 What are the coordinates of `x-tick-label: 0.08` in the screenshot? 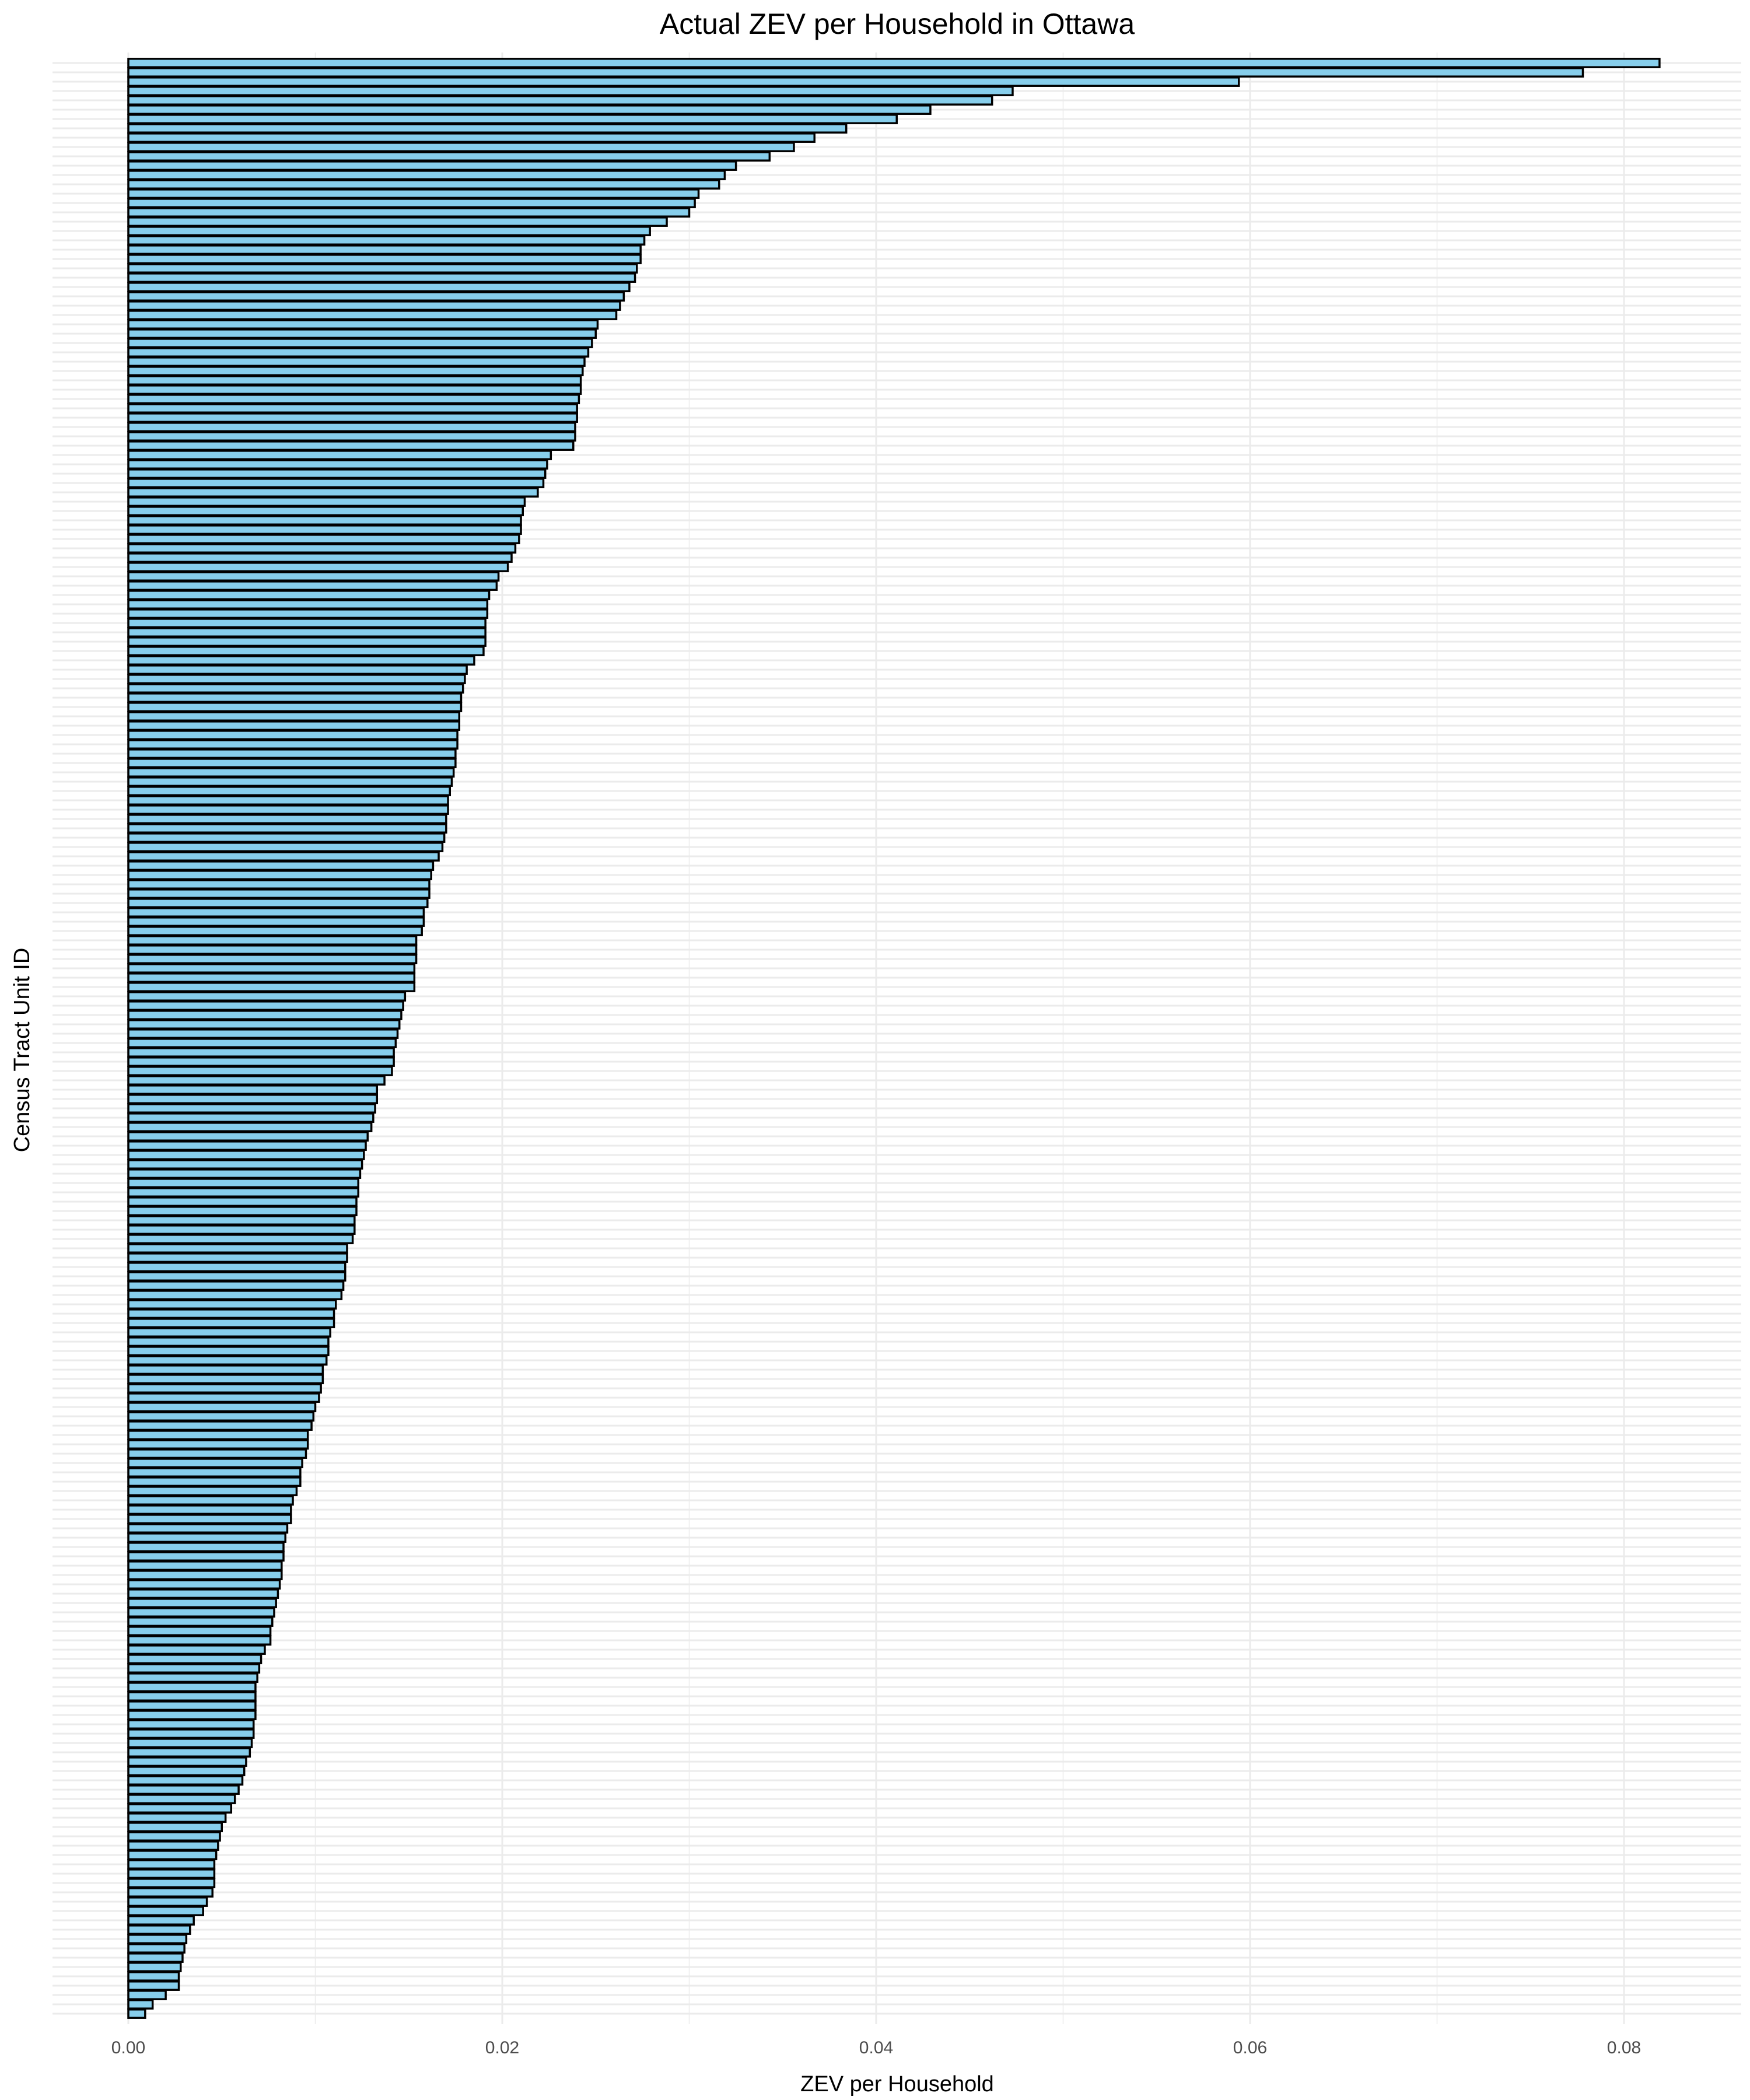 It's located at (1624, 2048).